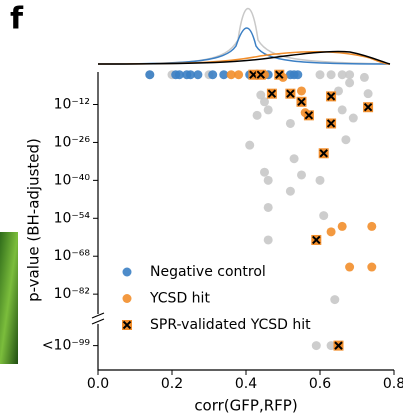 This screenshot has height=418, width=403. I want to click on x-tick-label: 0.4, so click(246, 384).